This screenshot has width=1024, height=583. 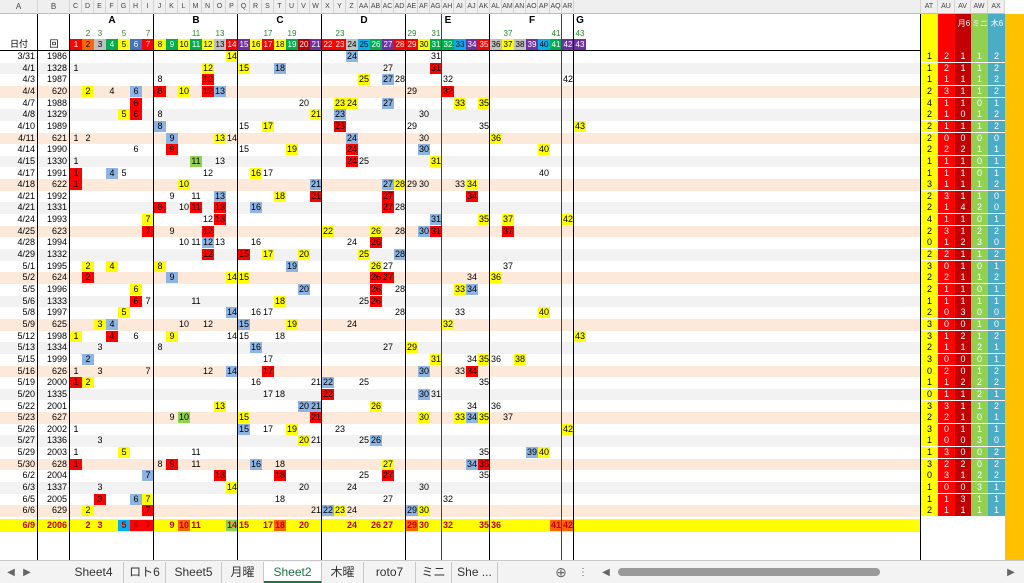 What do you see at coordinates (929, 7) in the screenshot?
I see `column-header-AT: AT` at bounding box center [929, 7].